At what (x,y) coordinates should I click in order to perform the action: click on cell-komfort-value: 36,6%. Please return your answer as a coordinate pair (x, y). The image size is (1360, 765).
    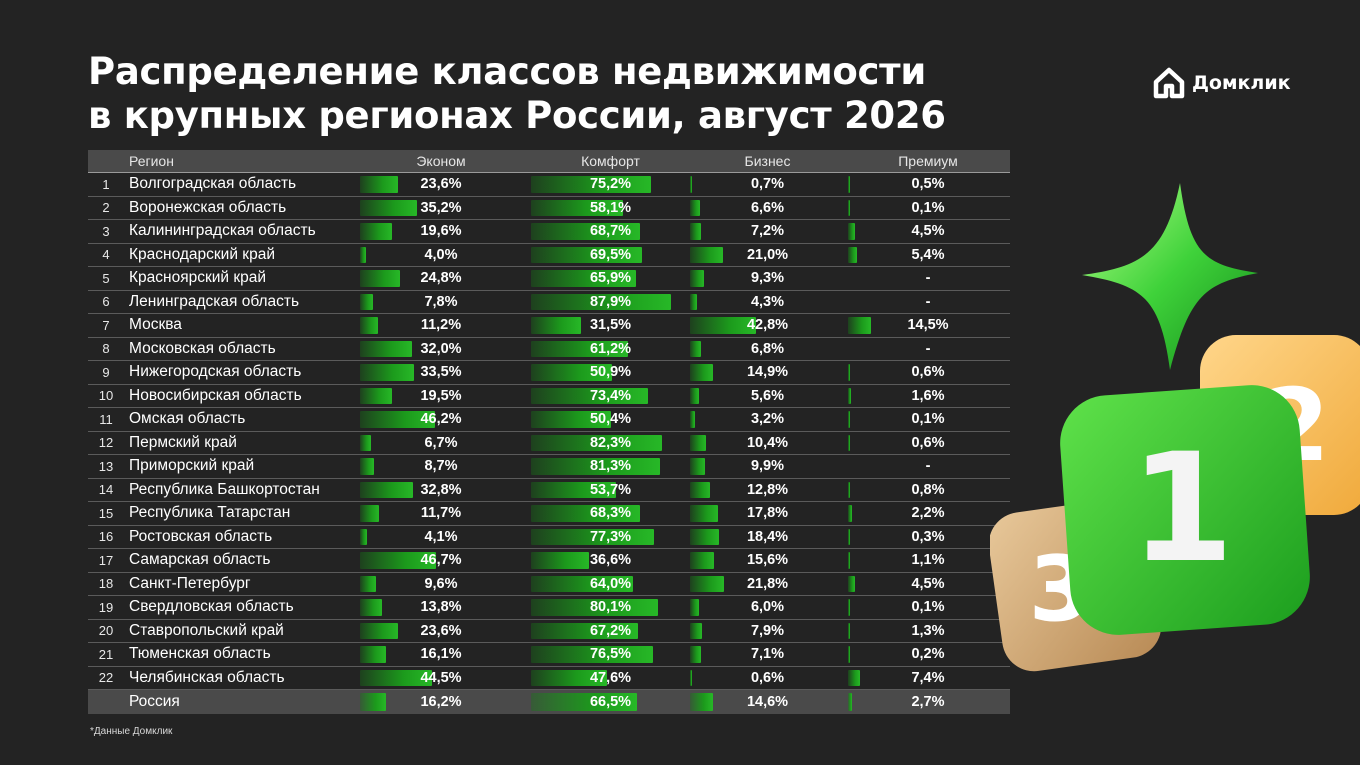
    Looking at the image, I should click on (610, 560).